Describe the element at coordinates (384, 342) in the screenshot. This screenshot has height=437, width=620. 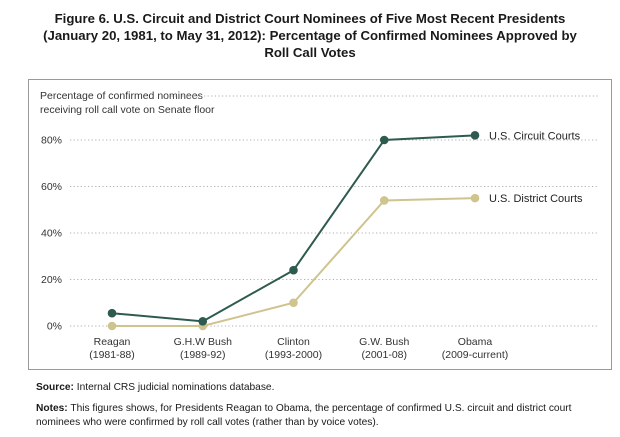
I see `x-tick-label: G.W. Bush` at that location.